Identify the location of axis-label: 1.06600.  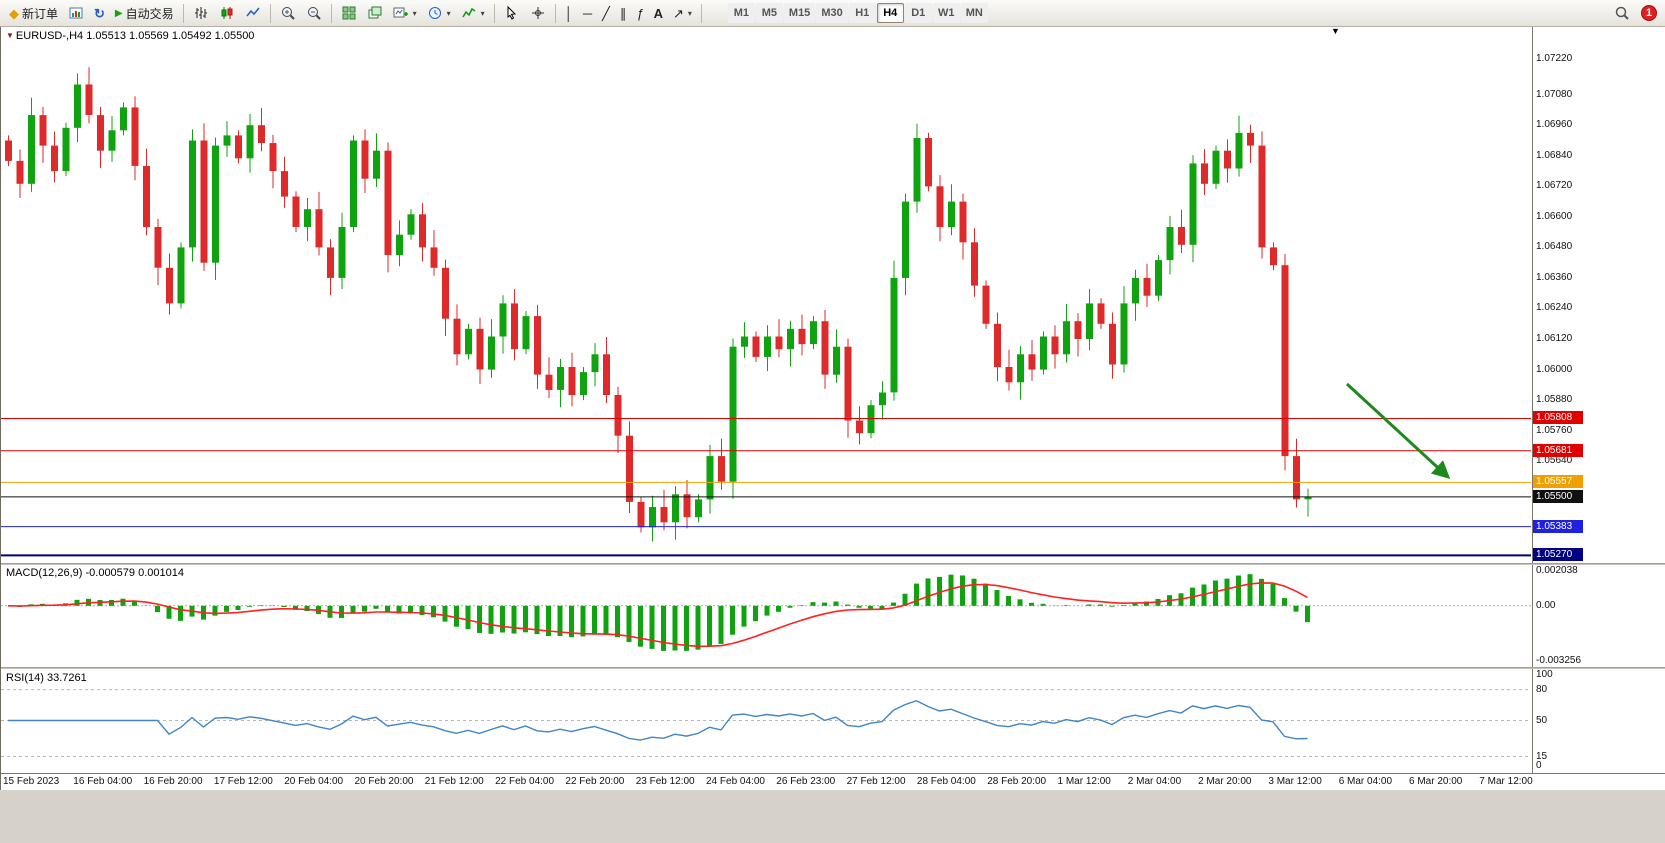
(1554, 216).